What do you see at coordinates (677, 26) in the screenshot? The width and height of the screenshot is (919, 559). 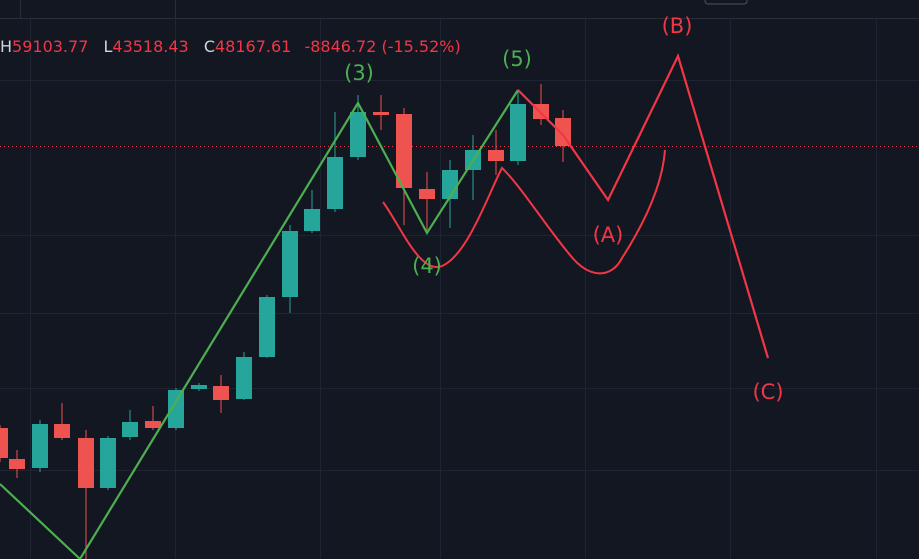 I see `wave-label: (B)` at bounding box center [677, 26].